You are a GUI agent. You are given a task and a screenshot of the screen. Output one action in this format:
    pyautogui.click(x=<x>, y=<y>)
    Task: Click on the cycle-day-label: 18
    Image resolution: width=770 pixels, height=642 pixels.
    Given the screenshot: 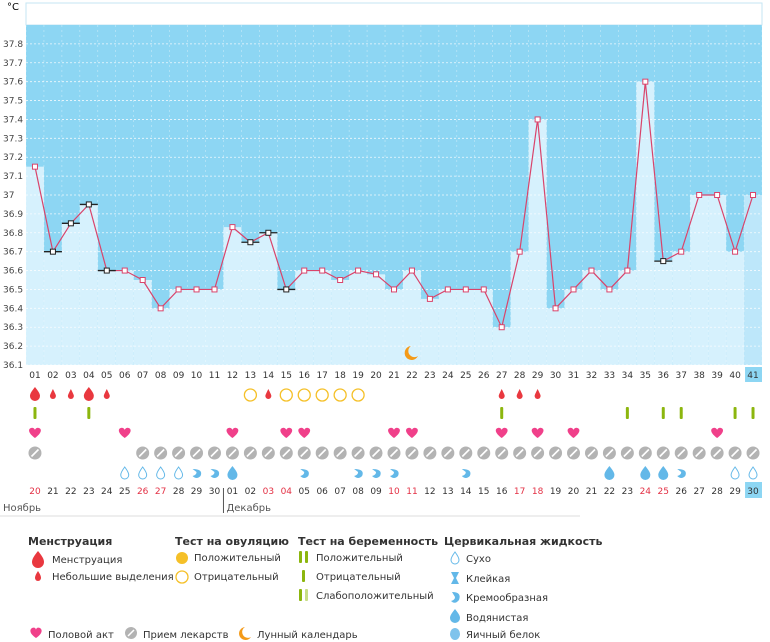 What is the action you would take?
    pyautogui.click(x=340, y=376)
    